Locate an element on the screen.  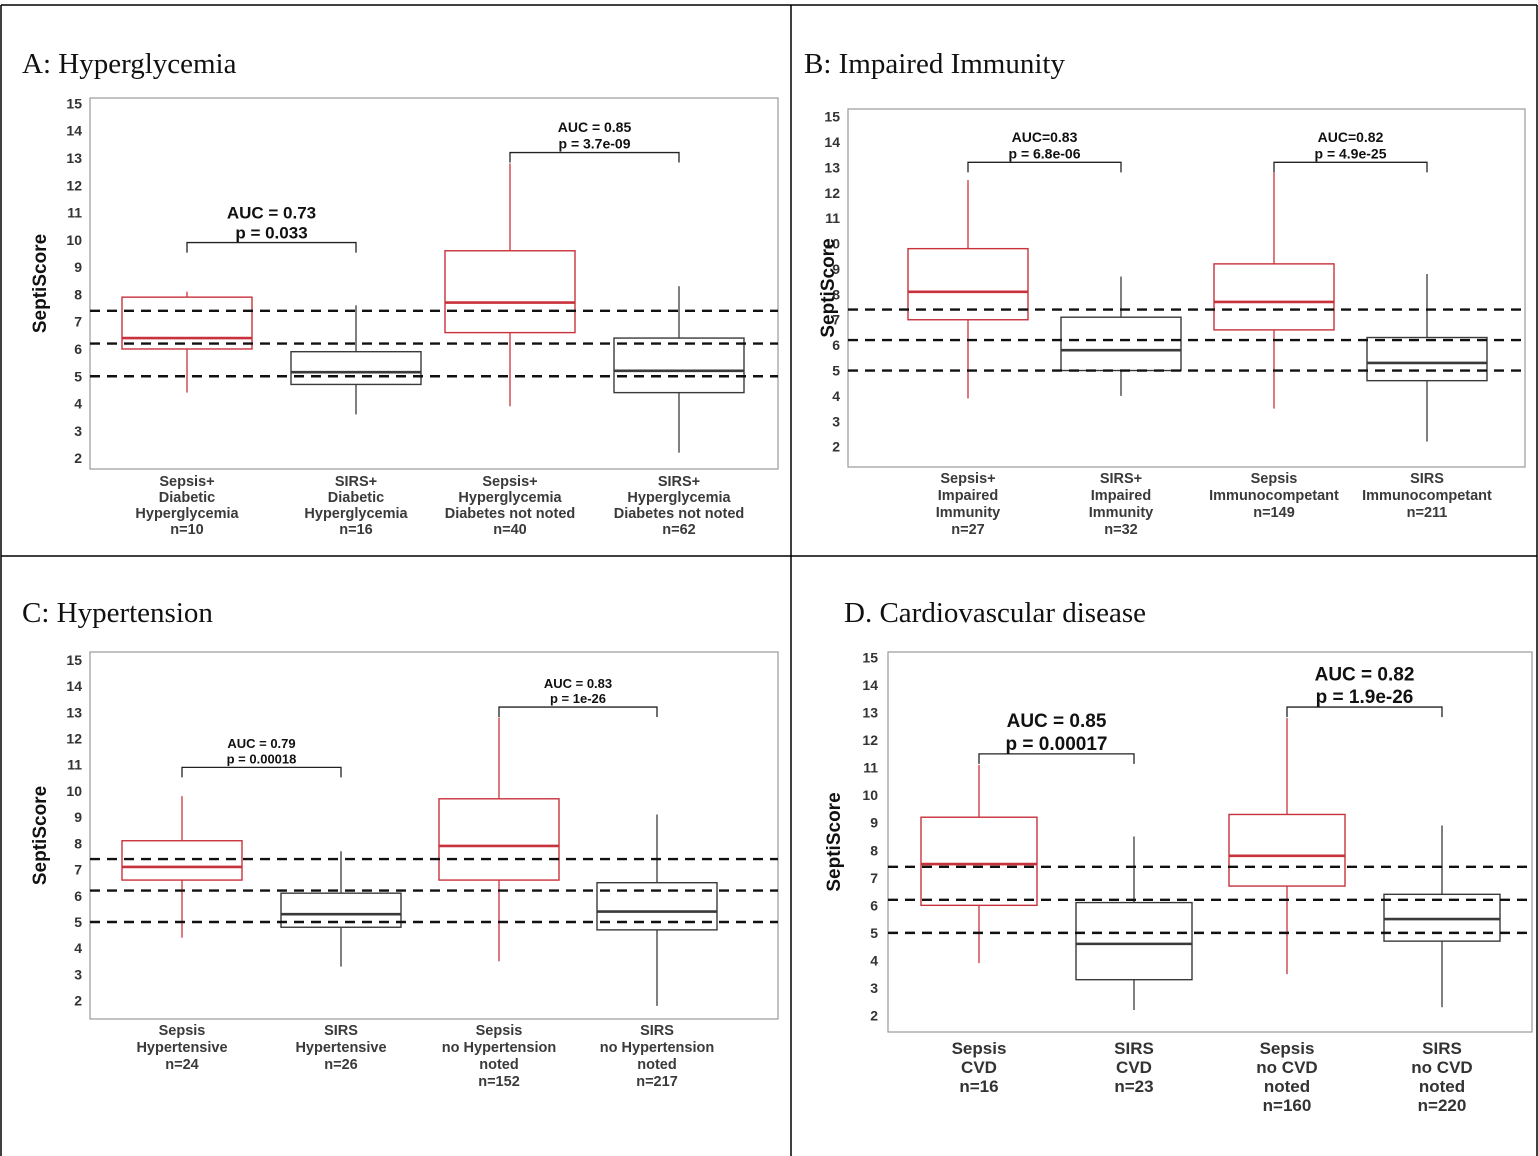
panel-b-title: B: Impaired Immunity is located at coordinates (934, 64).